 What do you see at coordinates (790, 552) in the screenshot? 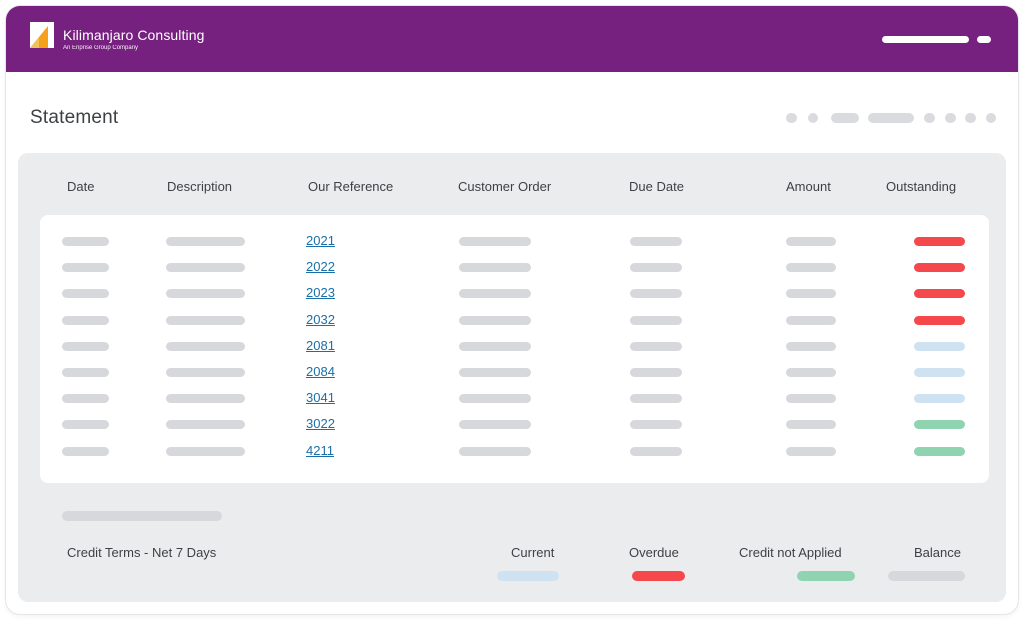
I see `credit-not-applied-label: Credit not Applied` at bounding box center [790, 552].